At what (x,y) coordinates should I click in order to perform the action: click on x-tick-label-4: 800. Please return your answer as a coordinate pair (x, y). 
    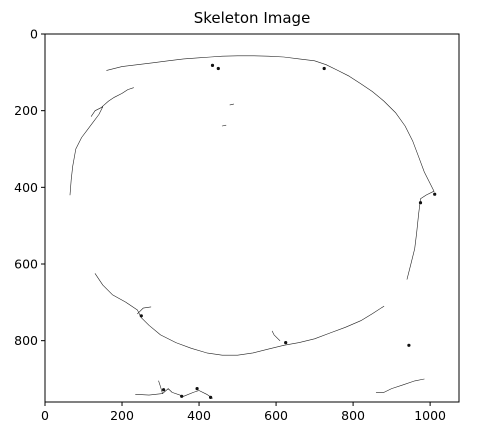
    Looking at the image, I should click on (353, 415).